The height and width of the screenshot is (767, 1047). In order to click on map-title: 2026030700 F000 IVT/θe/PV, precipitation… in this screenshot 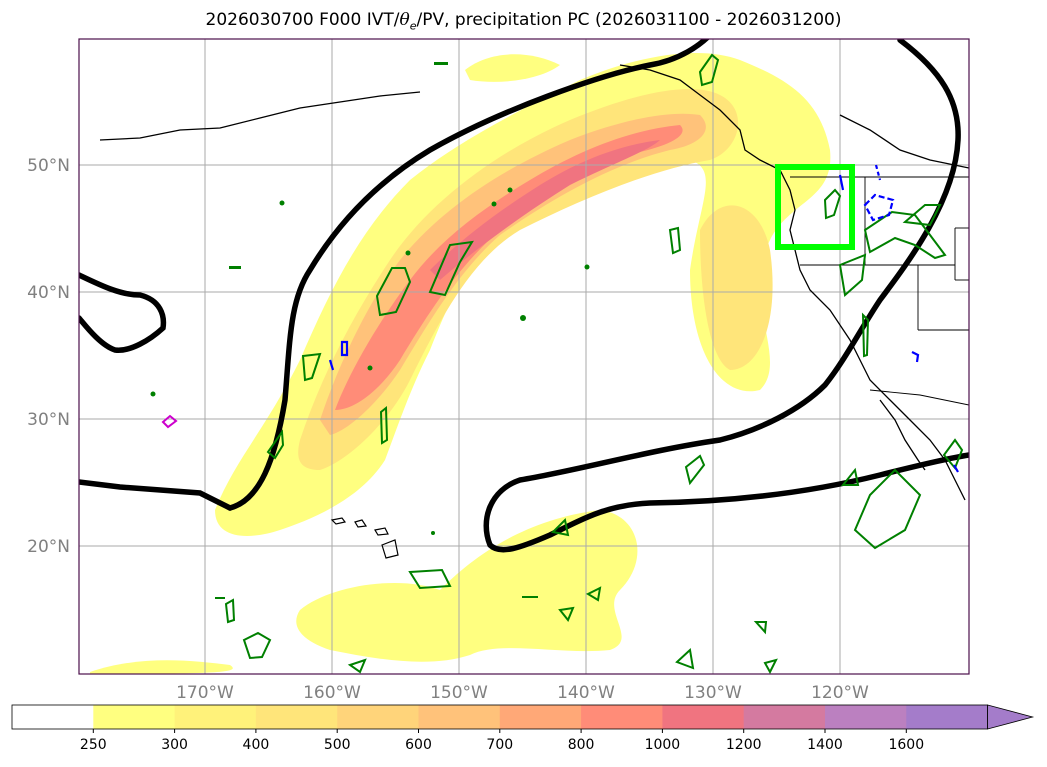, I will do `click(523, 21)`.